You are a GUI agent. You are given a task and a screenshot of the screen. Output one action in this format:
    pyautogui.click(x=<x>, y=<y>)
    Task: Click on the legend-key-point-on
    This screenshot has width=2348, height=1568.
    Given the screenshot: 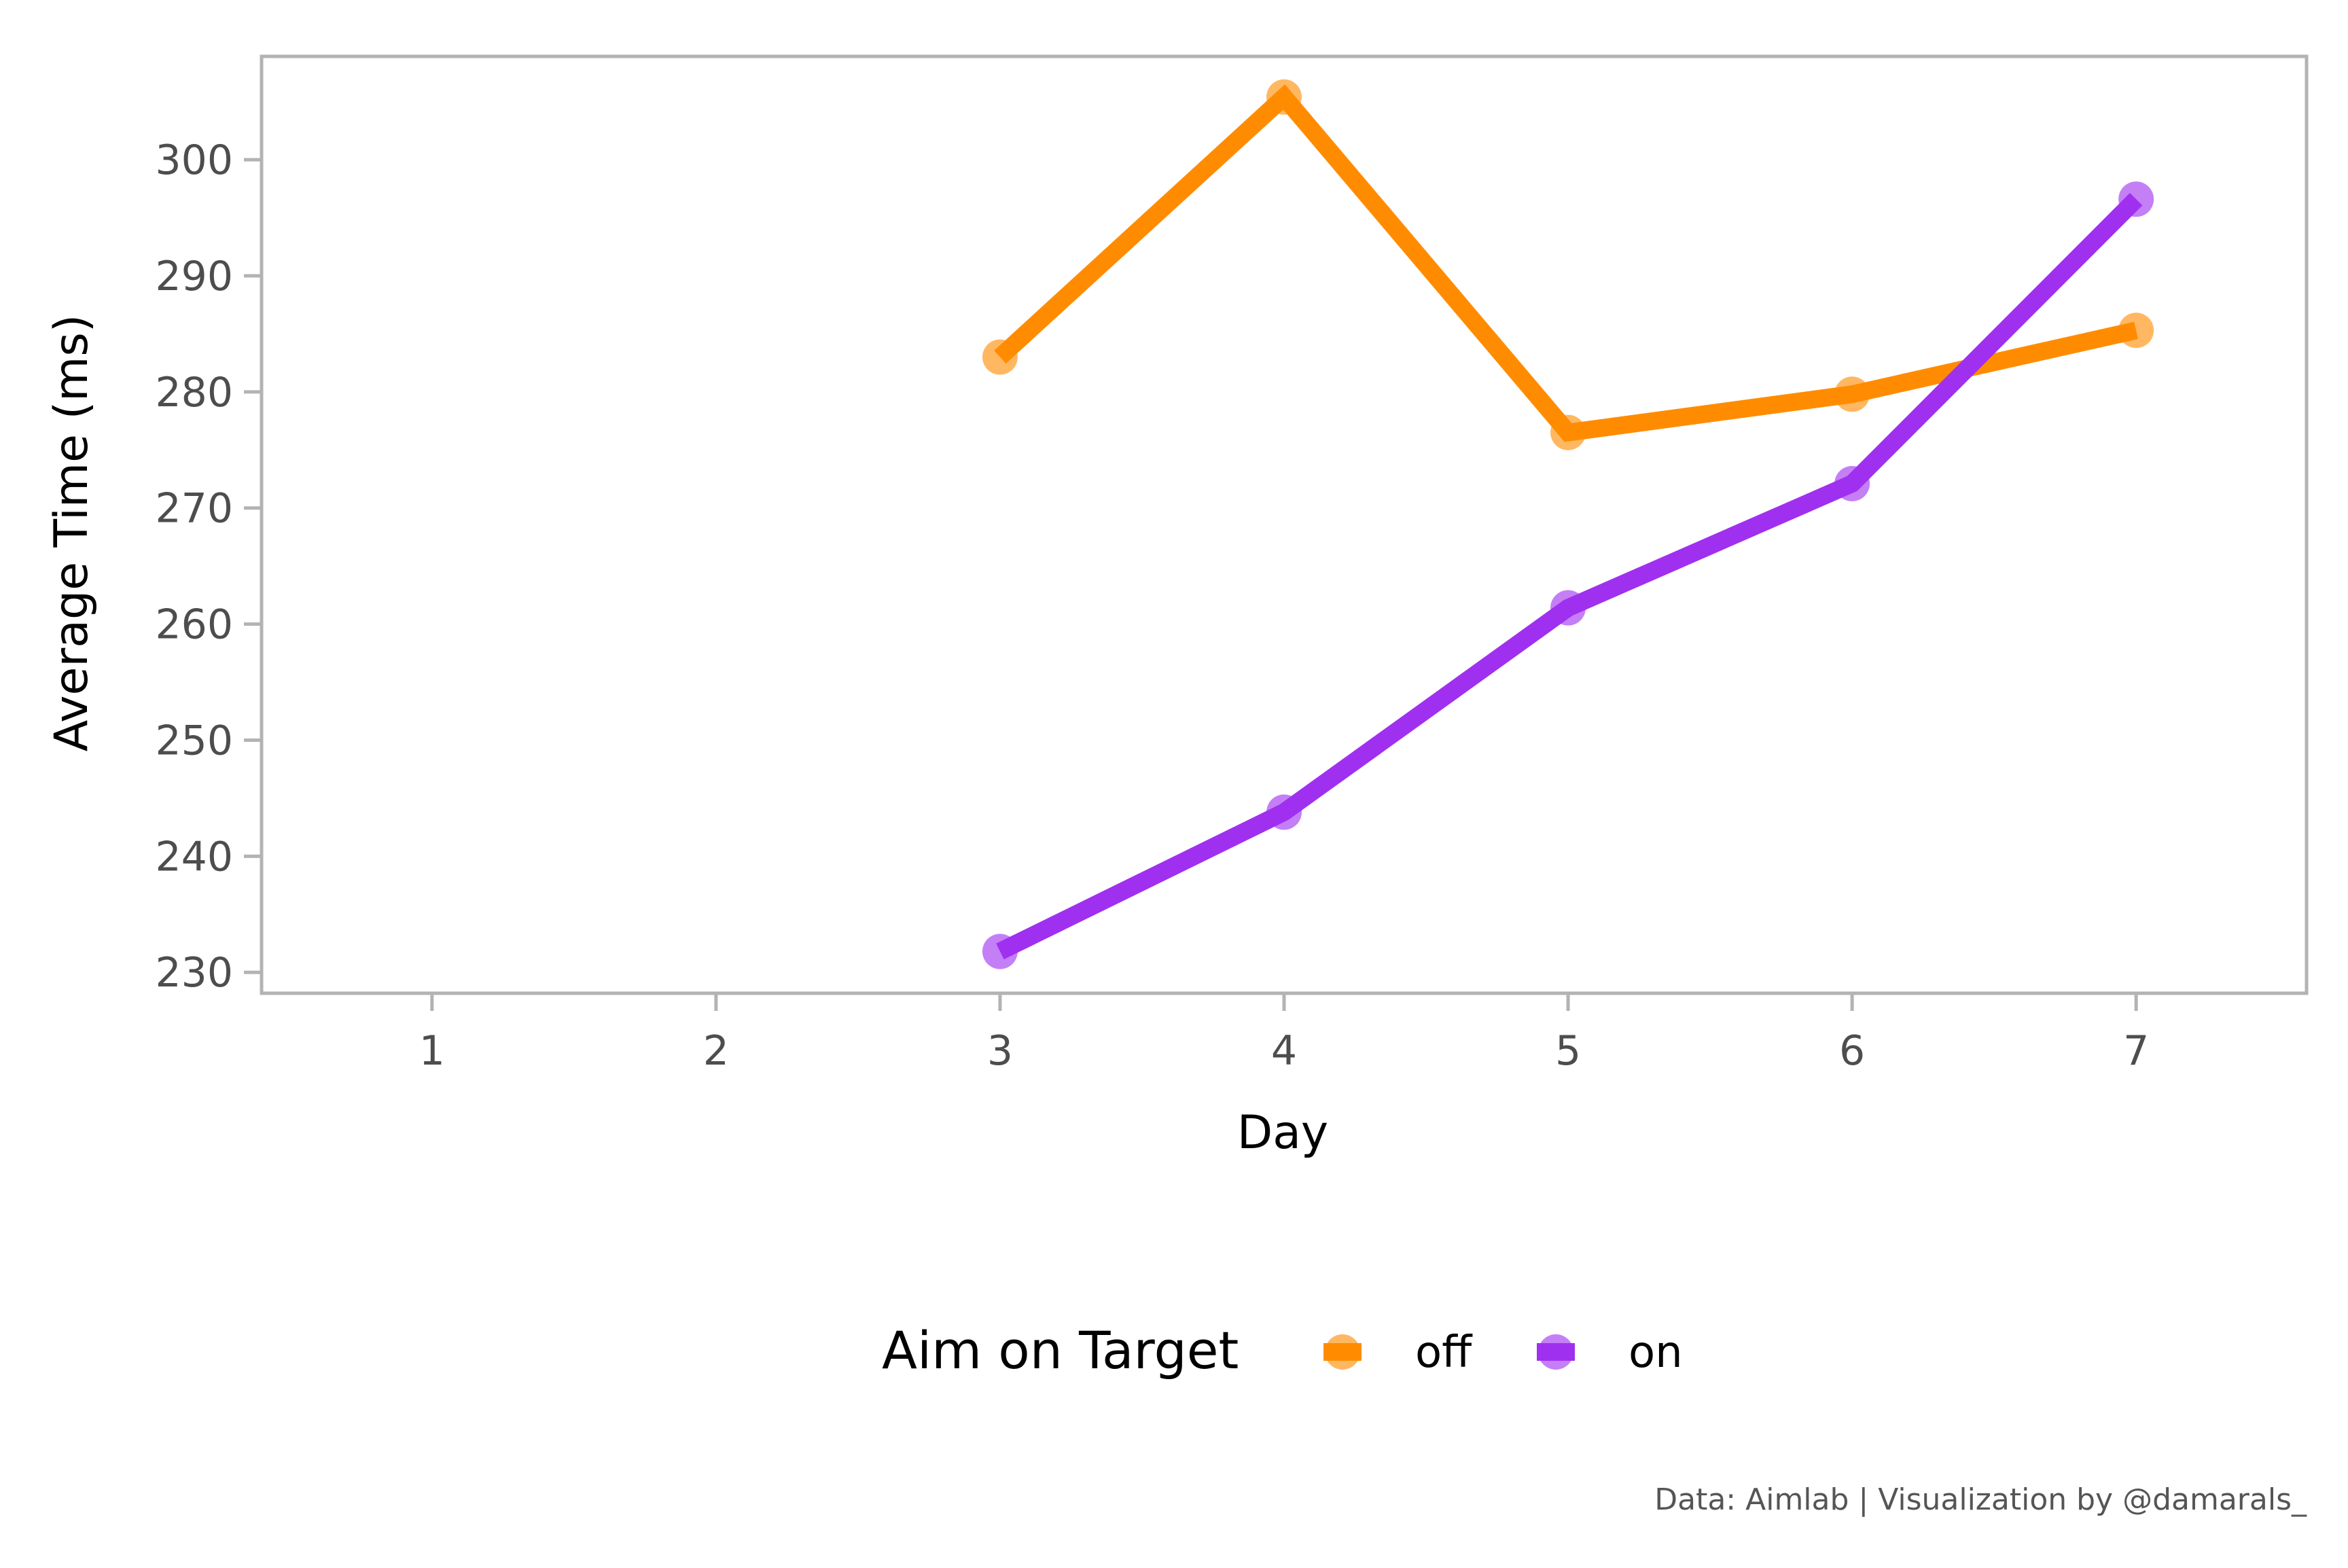 What is the action you would take?
    pyautogui.click(x=1555, y=1352)
    